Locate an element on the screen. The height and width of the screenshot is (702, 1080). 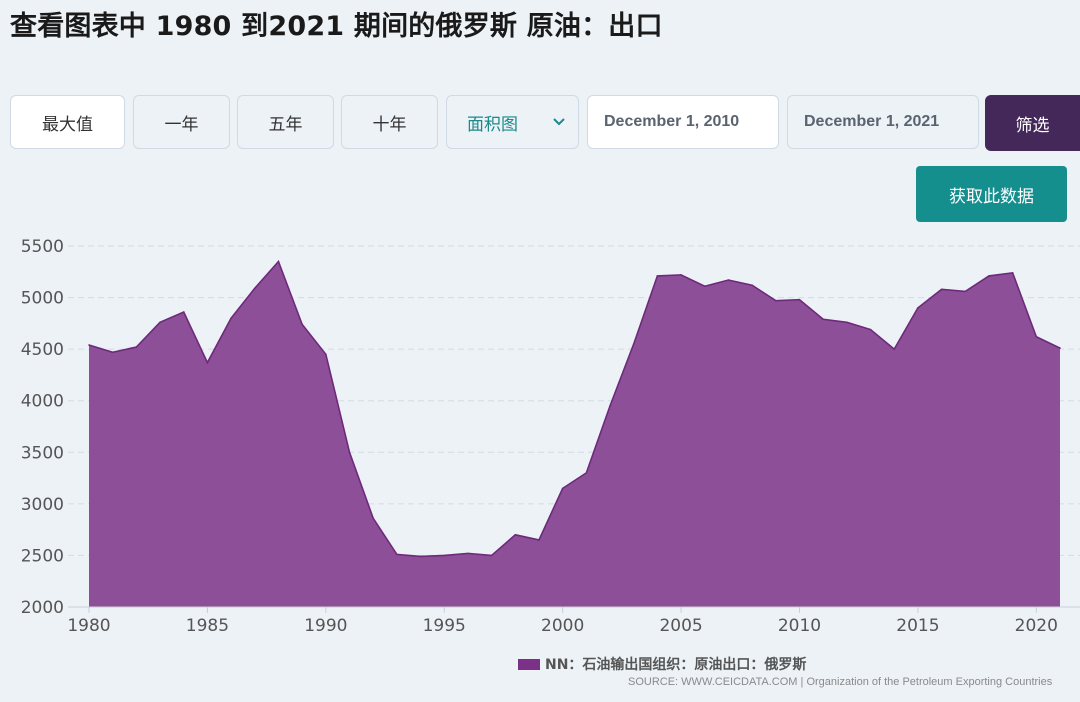
y-tick-label: 2000 is located at coordinates (42, 608).